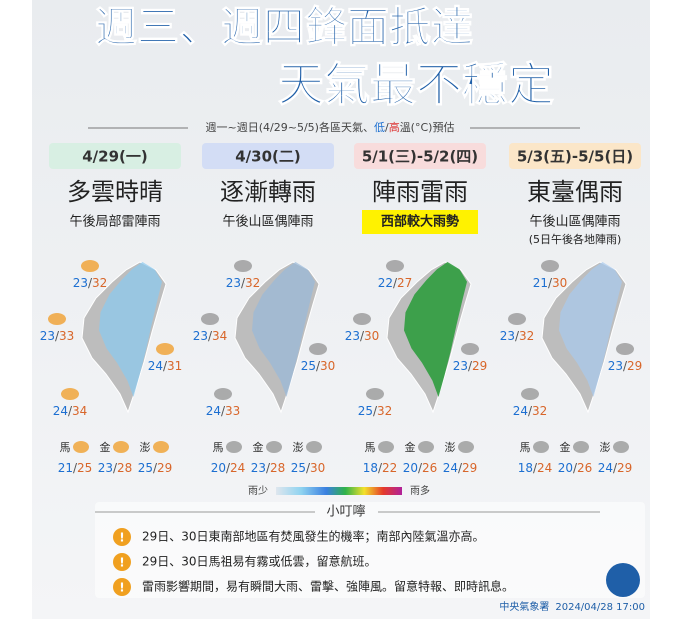  I want to click on tip: 雷雨影響期間，易有瞬間大雨、雷擊、強陣風。留意特報、即時訊息。, so click(328, 586).